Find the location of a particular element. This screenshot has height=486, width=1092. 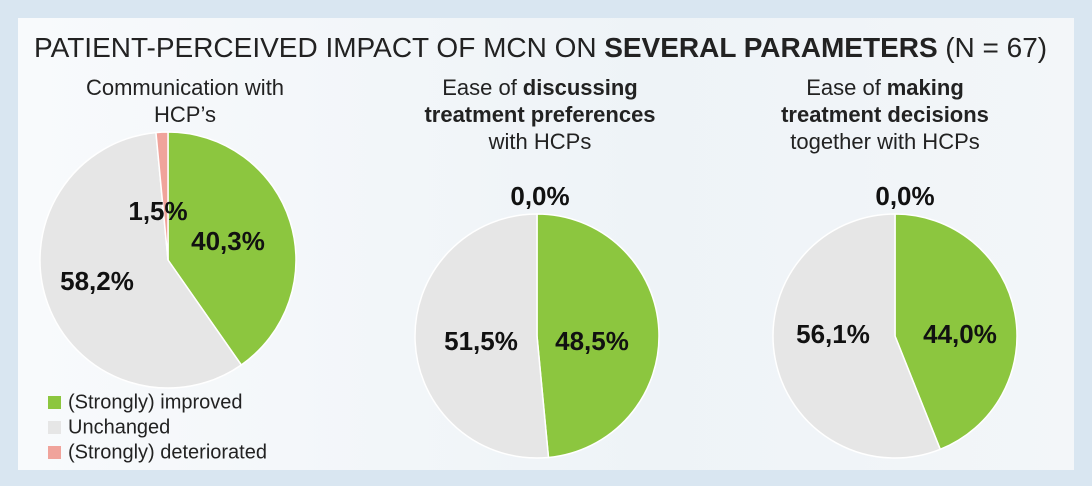

value-label: 44,0% is located at coordinates (960, 334).